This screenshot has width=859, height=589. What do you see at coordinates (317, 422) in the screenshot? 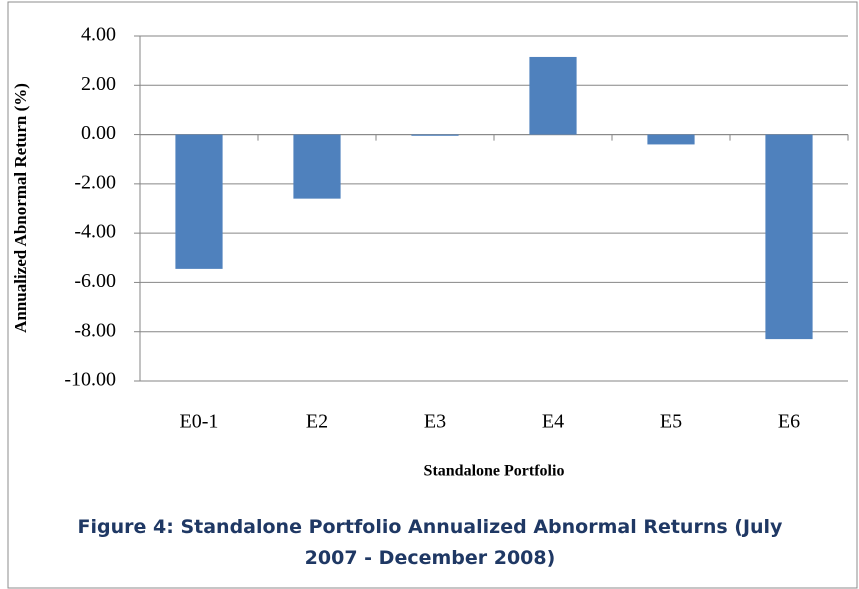
I see `x-tick-label: E2` at bounding box center [317, 422].